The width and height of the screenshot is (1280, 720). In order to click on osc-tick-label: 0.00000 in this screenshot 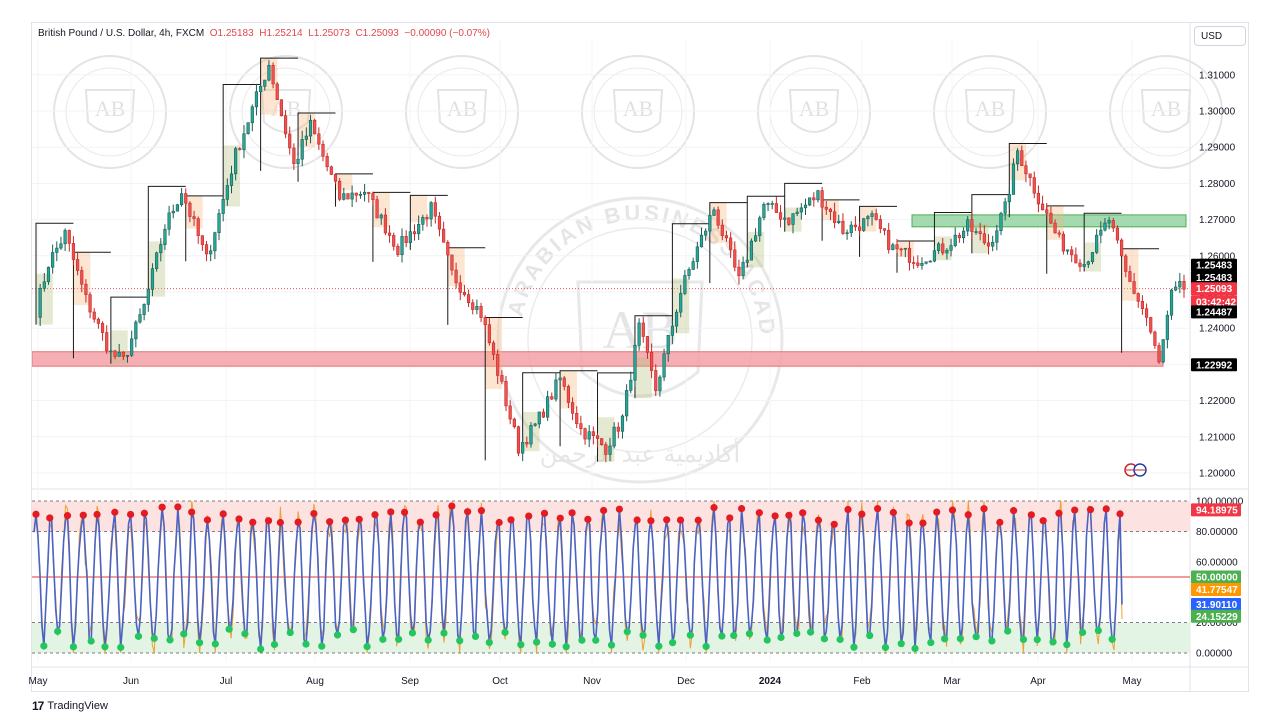, I will do `click(1214, 654)`.